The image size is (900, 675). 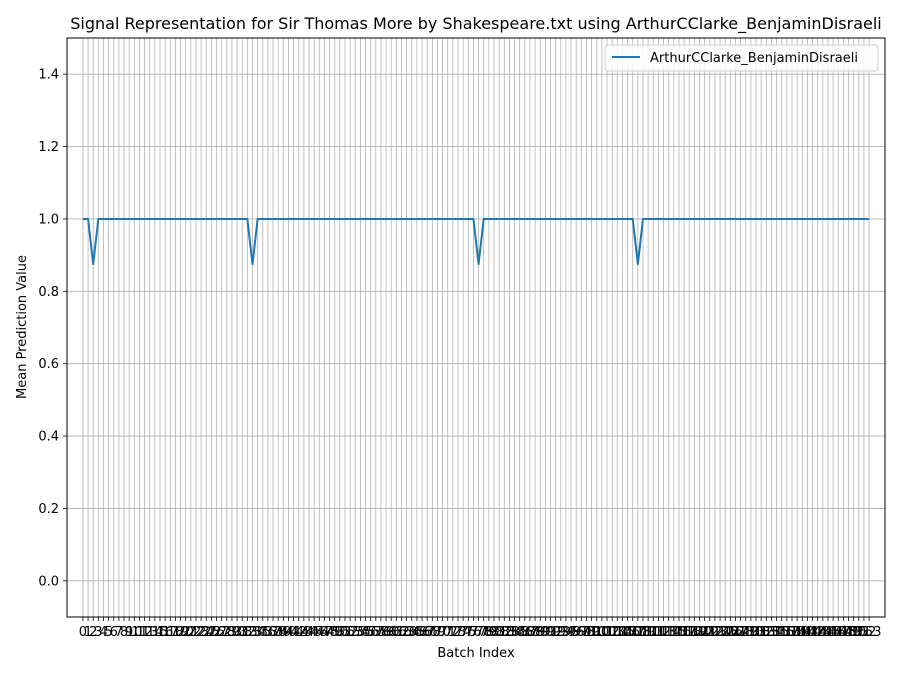 What do you see at coordinates (838, 632) in the screenshot?
I see `x-tick-label: 147` at bounding box center [838, 632].